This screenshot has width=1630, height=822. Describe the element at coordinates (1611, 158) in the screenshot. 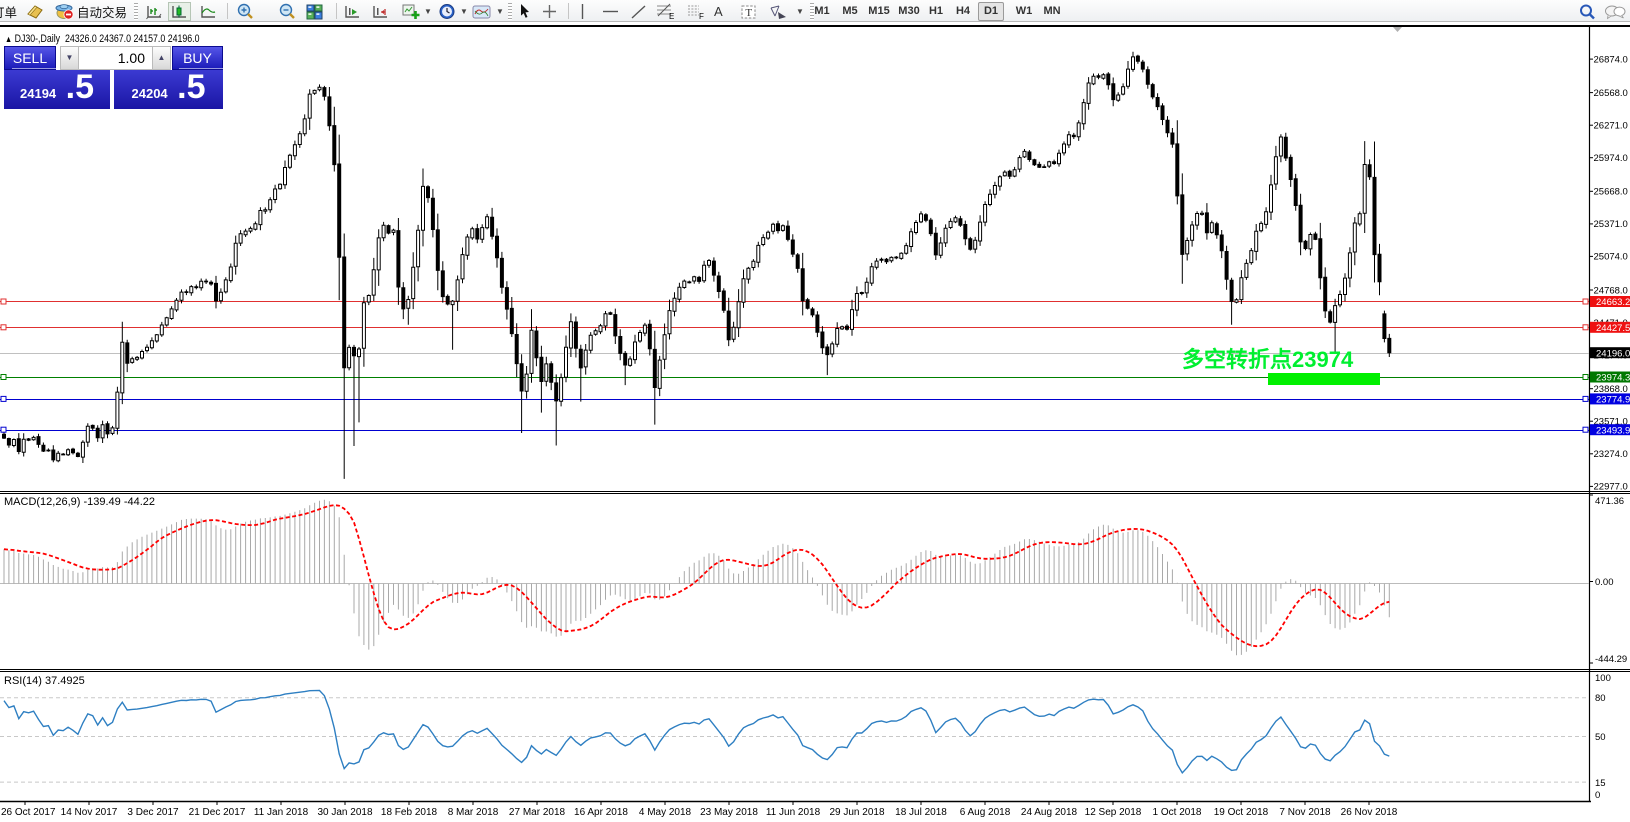

I see `svg-text: 25974.0` at that location.